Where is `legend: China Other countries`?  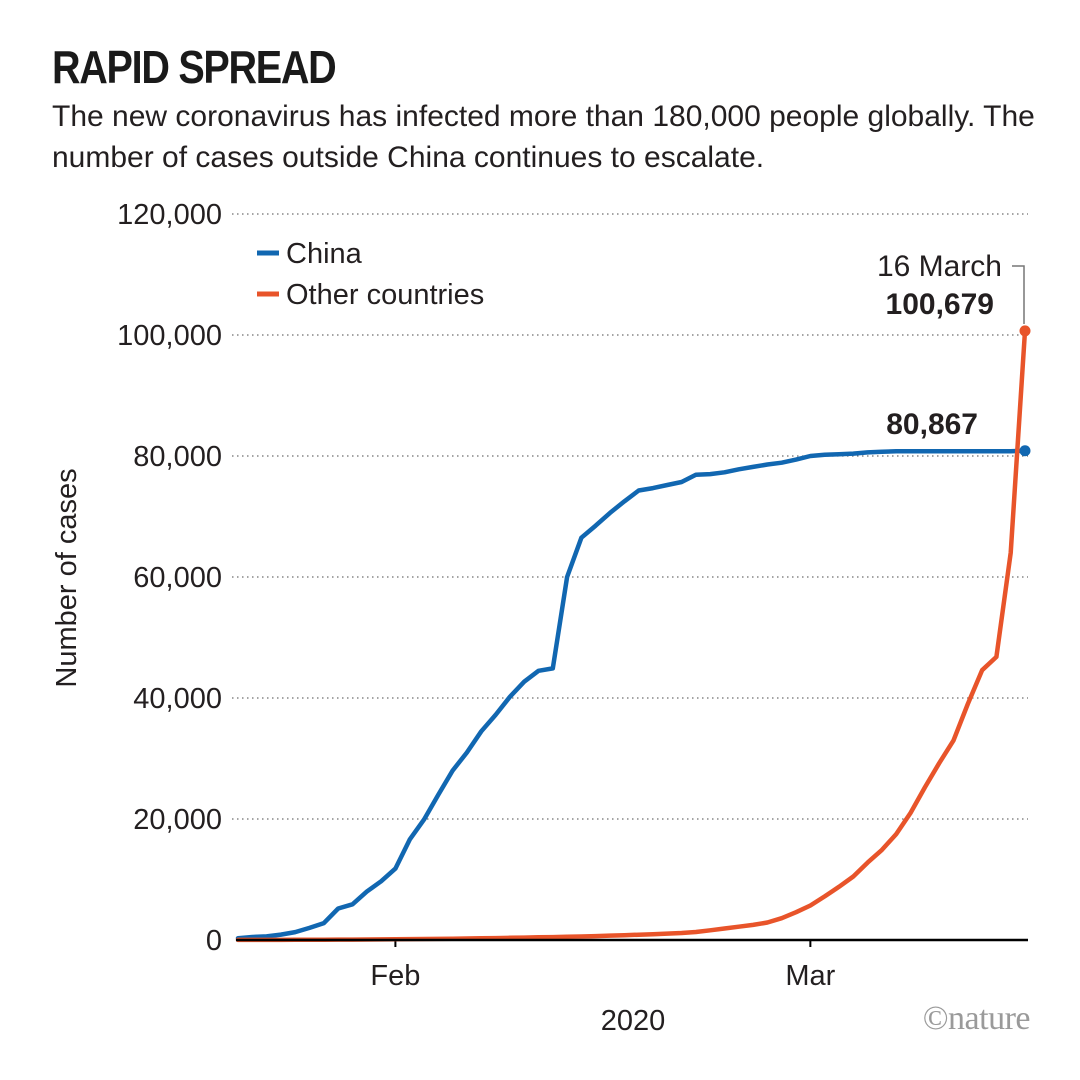 legend: China Other countries is located at coordinates (370, 274).